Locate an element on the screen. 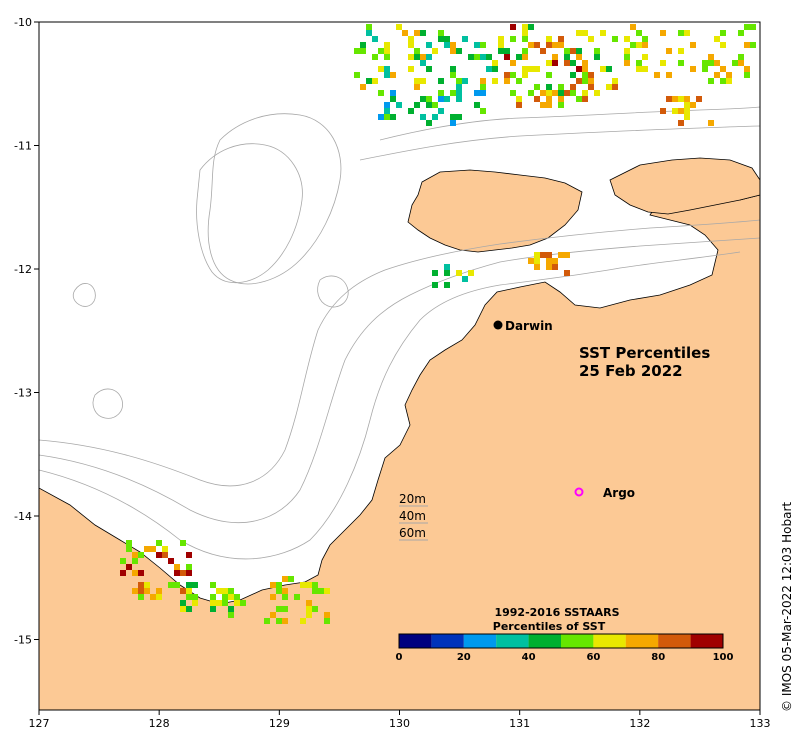 The height and width of the screenshot is (750, 800). lat-tick-label--13: -13 is located at coordinates (23, 393).